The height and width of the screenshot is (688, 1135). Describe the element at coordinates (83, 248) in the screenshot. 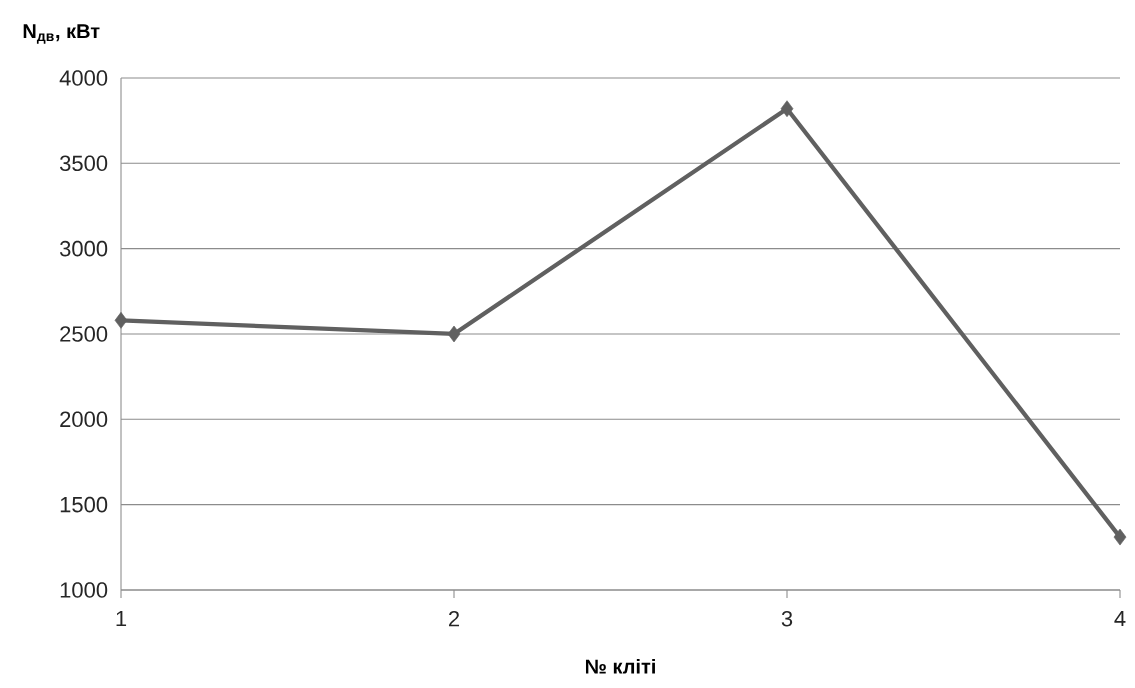

I see `y-tick-label: 3000` at that location.